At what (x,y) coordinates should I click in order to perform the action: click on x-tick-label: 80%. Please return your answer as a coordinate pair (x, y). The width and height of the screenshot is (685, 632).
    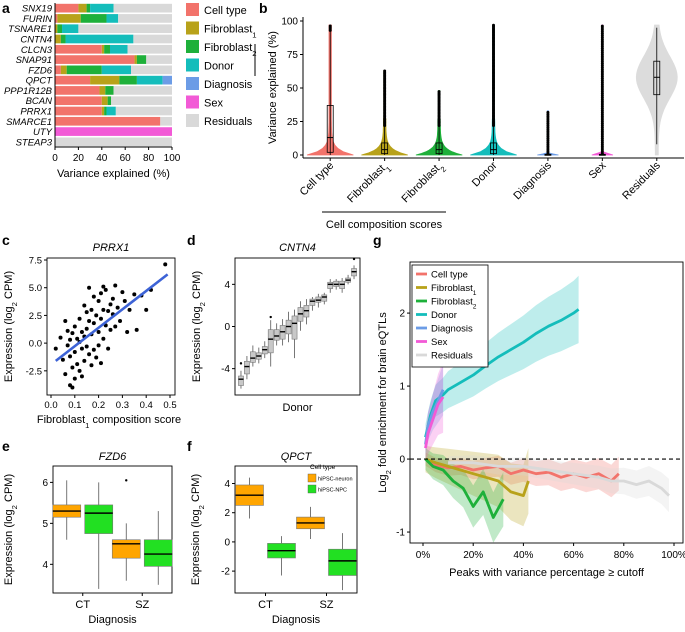
    Looking at the image, I should click on (624, 555).